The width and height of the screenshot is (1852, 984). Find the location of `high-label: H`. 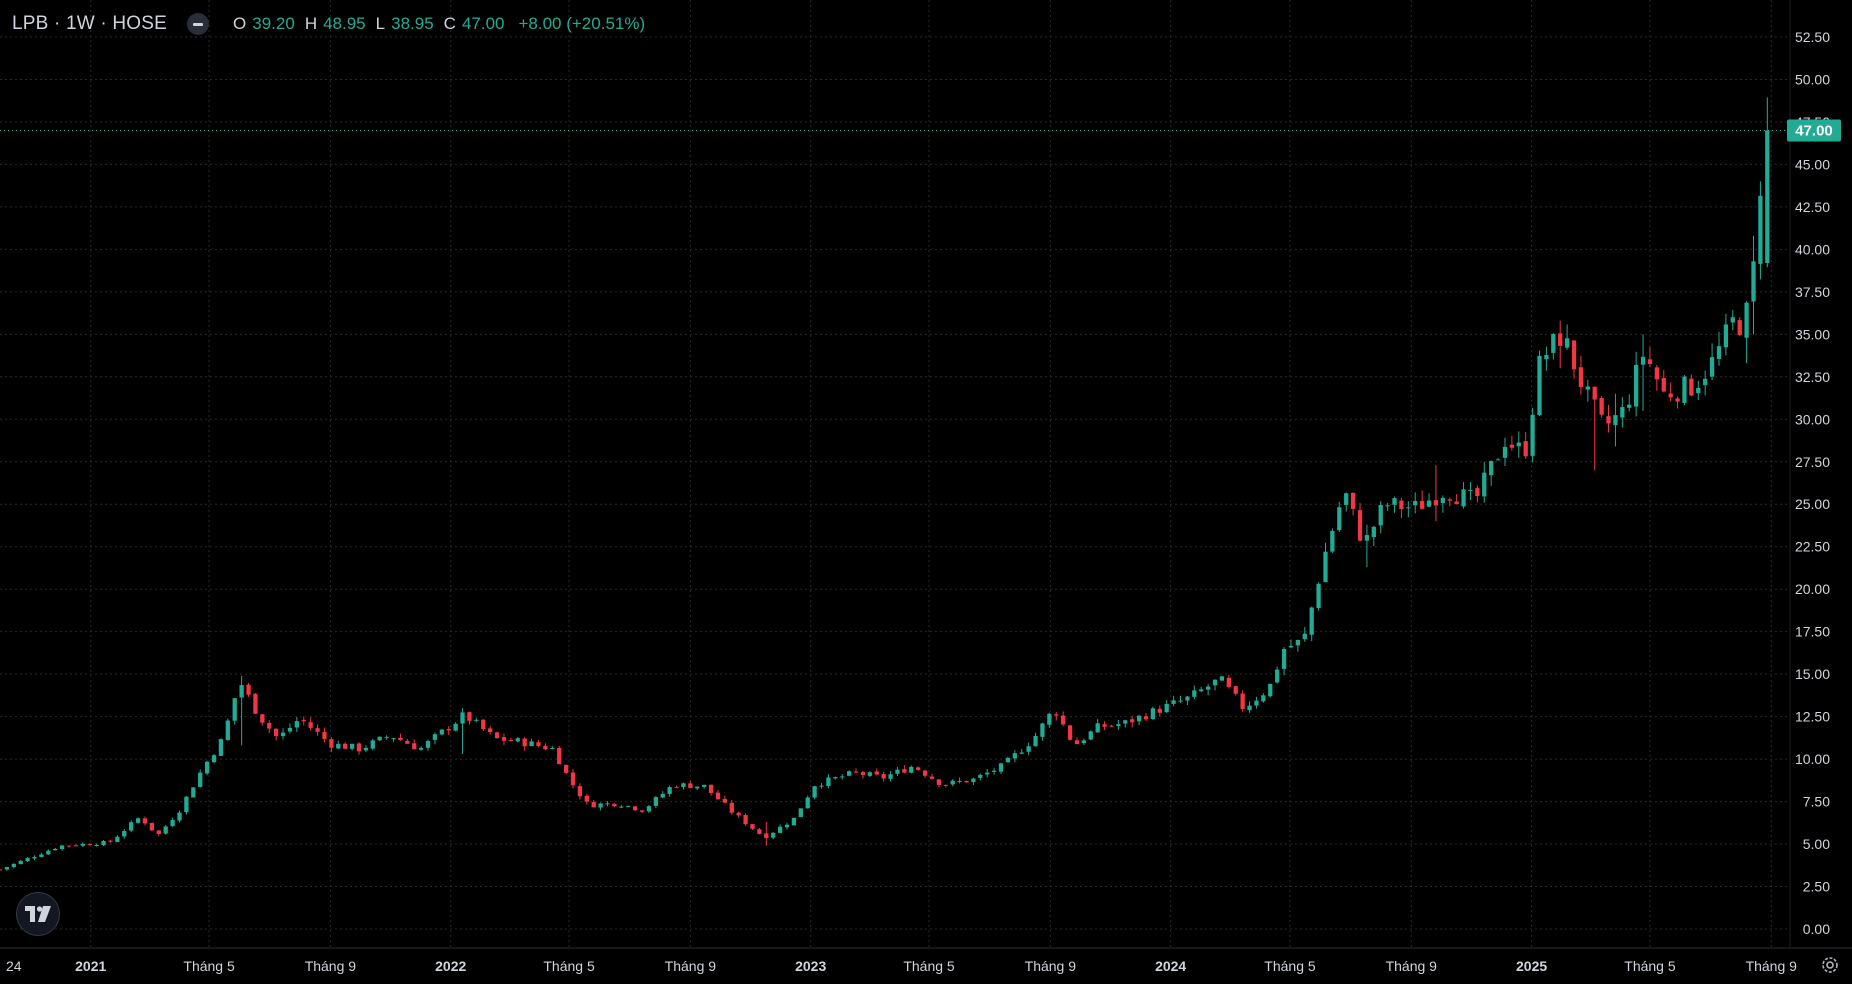

high-label: H is located at coordinates (311, 23).